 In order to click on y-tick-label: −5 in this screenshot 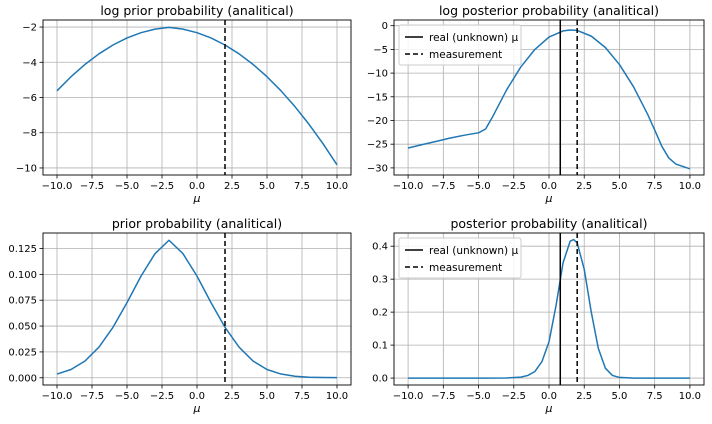, I will do `click(380, 50)`.